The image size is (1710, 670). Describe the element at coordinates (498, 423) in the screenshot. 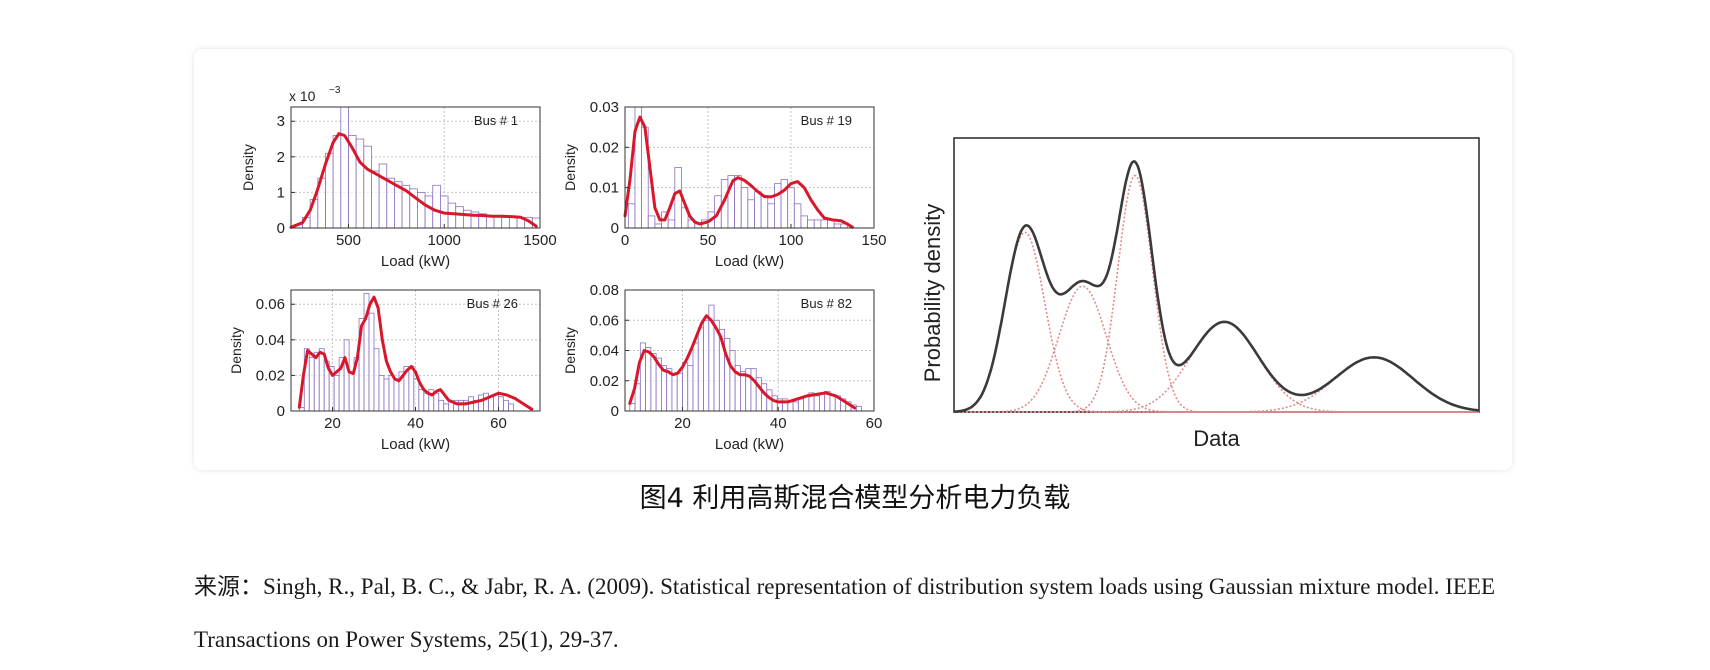

I see `panel3-x-tick-label: 60` at that location.